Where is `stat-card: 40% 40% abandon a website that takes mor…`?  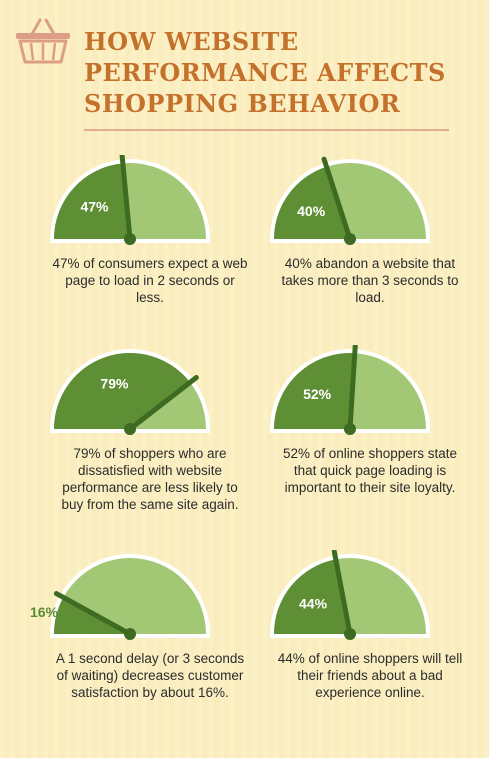 stat-card: 40% 40% abandon a website that takes mor… is located at coordinates (379, 255).